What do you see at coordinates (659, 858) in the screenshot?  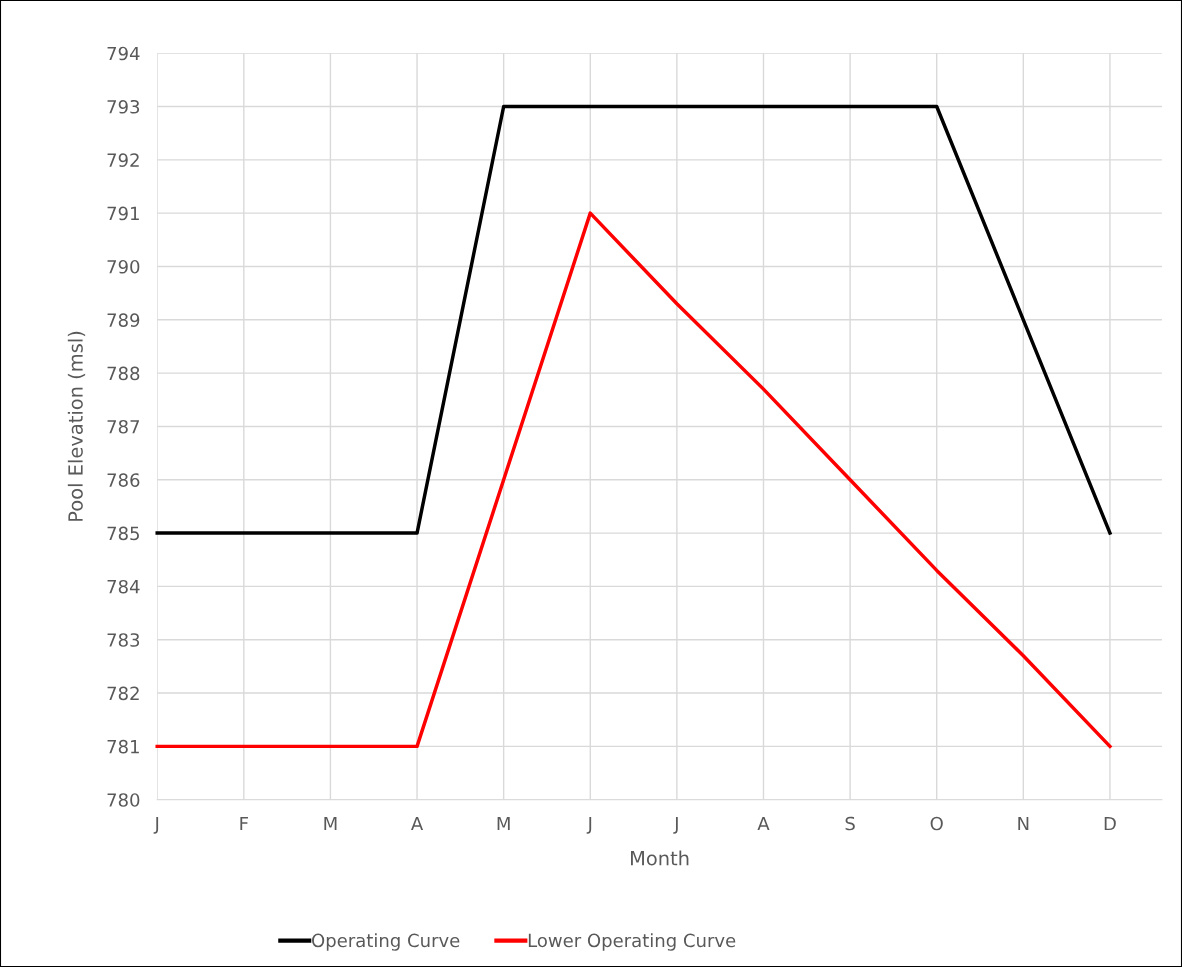 I see `x-axis-title: Month` at bounding box center [659, 858].